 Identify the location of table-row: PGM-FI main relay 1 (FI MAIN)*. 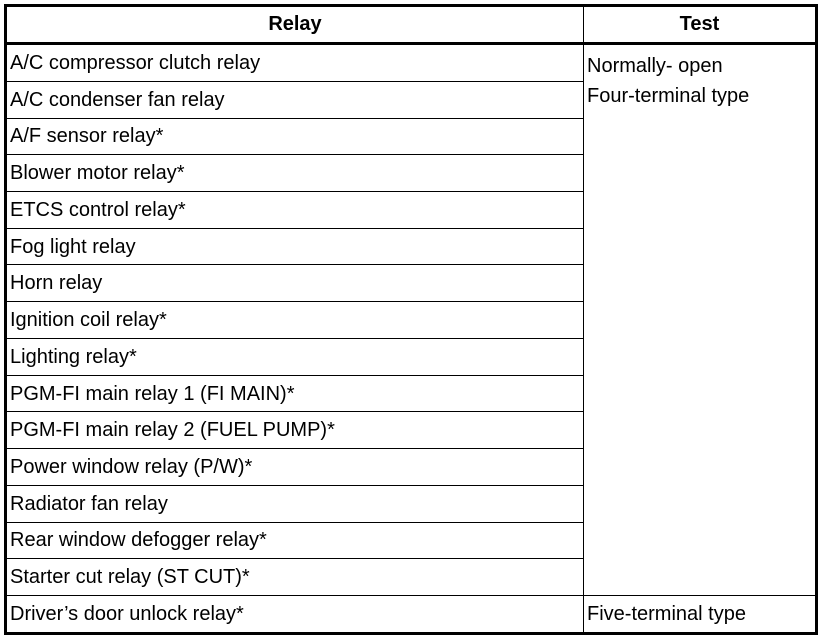
(411, 393).